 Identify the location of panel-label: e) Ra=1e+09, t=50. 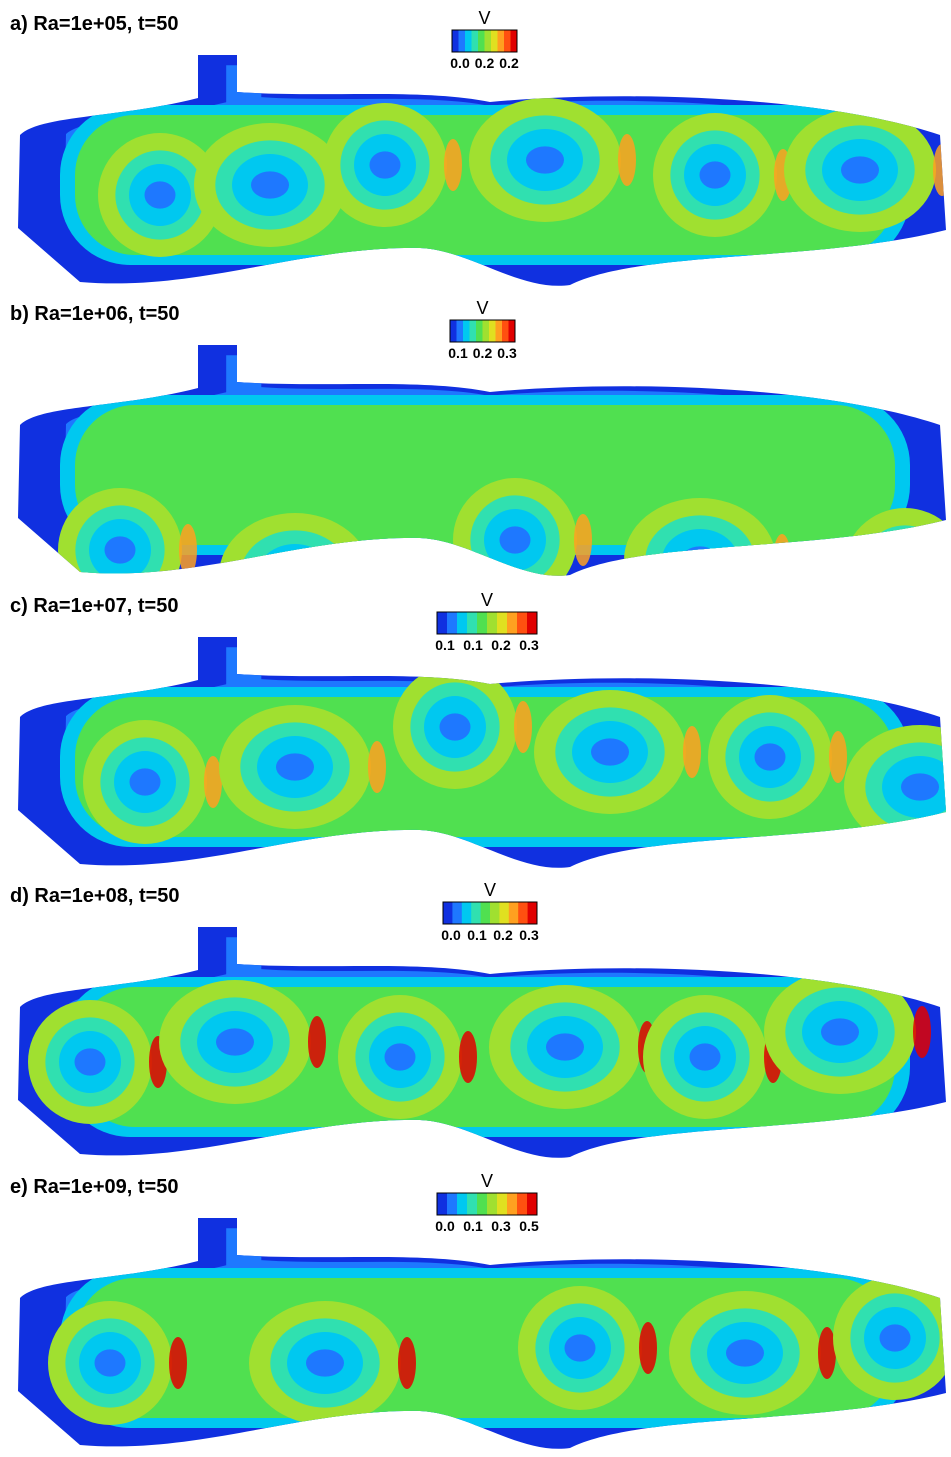
(94, 1187).